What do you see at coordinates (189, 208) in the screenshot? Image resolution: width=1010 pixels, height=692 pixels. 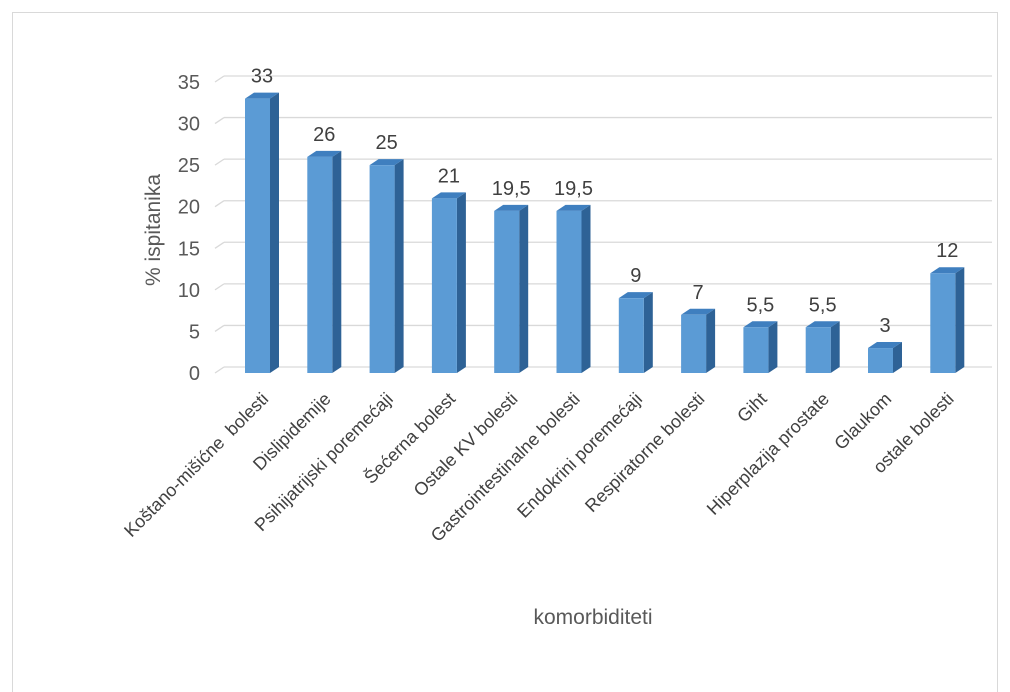 I see `y-tick-label: 20` at bounding box center [189, 208].